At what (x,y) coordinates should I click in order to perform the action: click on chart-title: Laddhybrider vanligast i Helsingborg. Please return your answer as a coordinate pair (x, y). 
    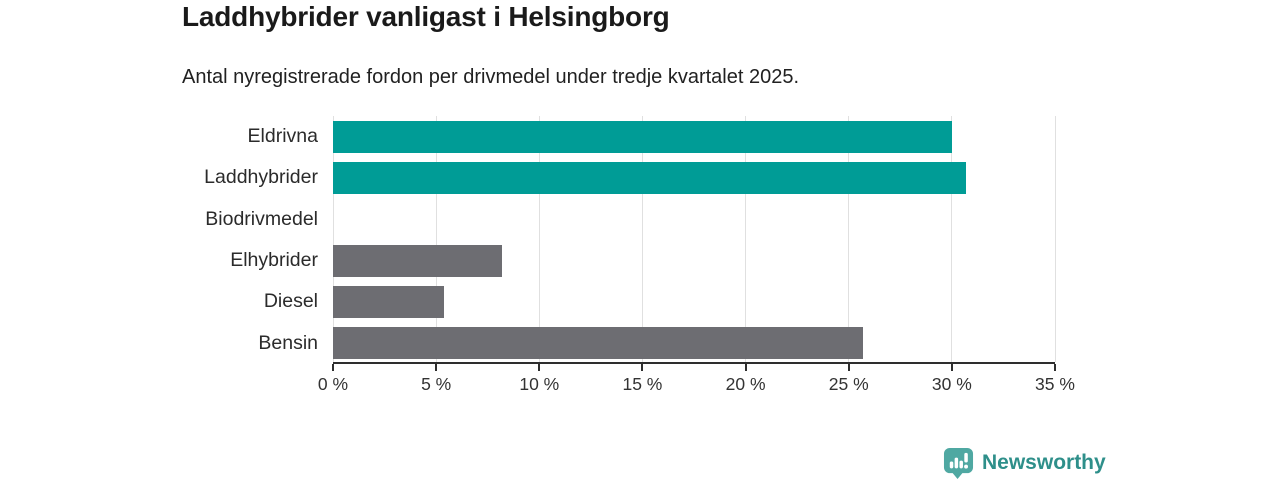
    Looking at the image, I should click on (426, 16).